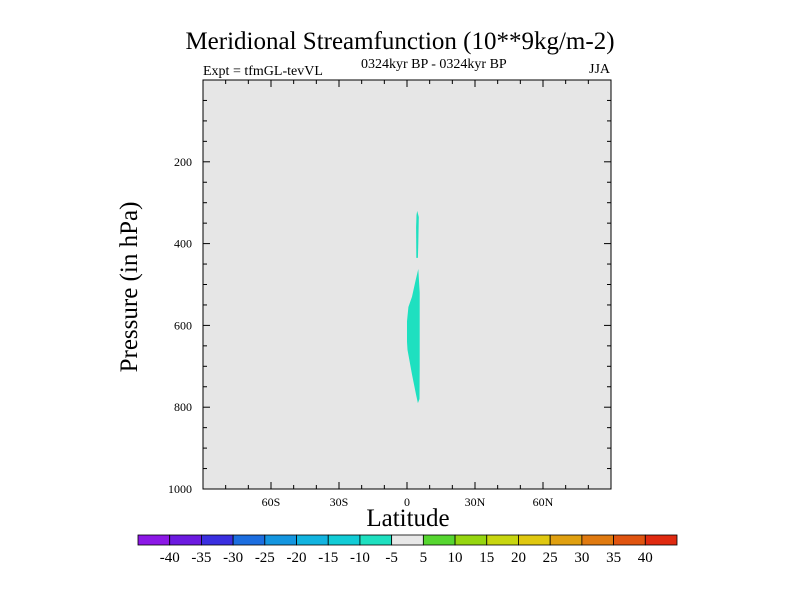 This screenshot has height=600, width=800. What do you see at coordinates (180, 489) in the screenshot?
I see `y-tick-label: 1000` at bounding box center [180, 489].